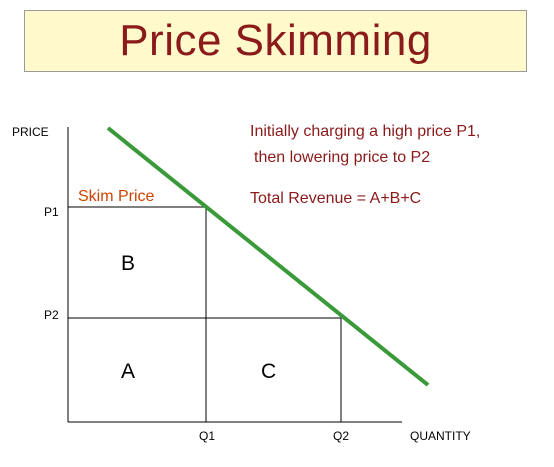  I want to click on p2-label: P2, so click(51, 315).